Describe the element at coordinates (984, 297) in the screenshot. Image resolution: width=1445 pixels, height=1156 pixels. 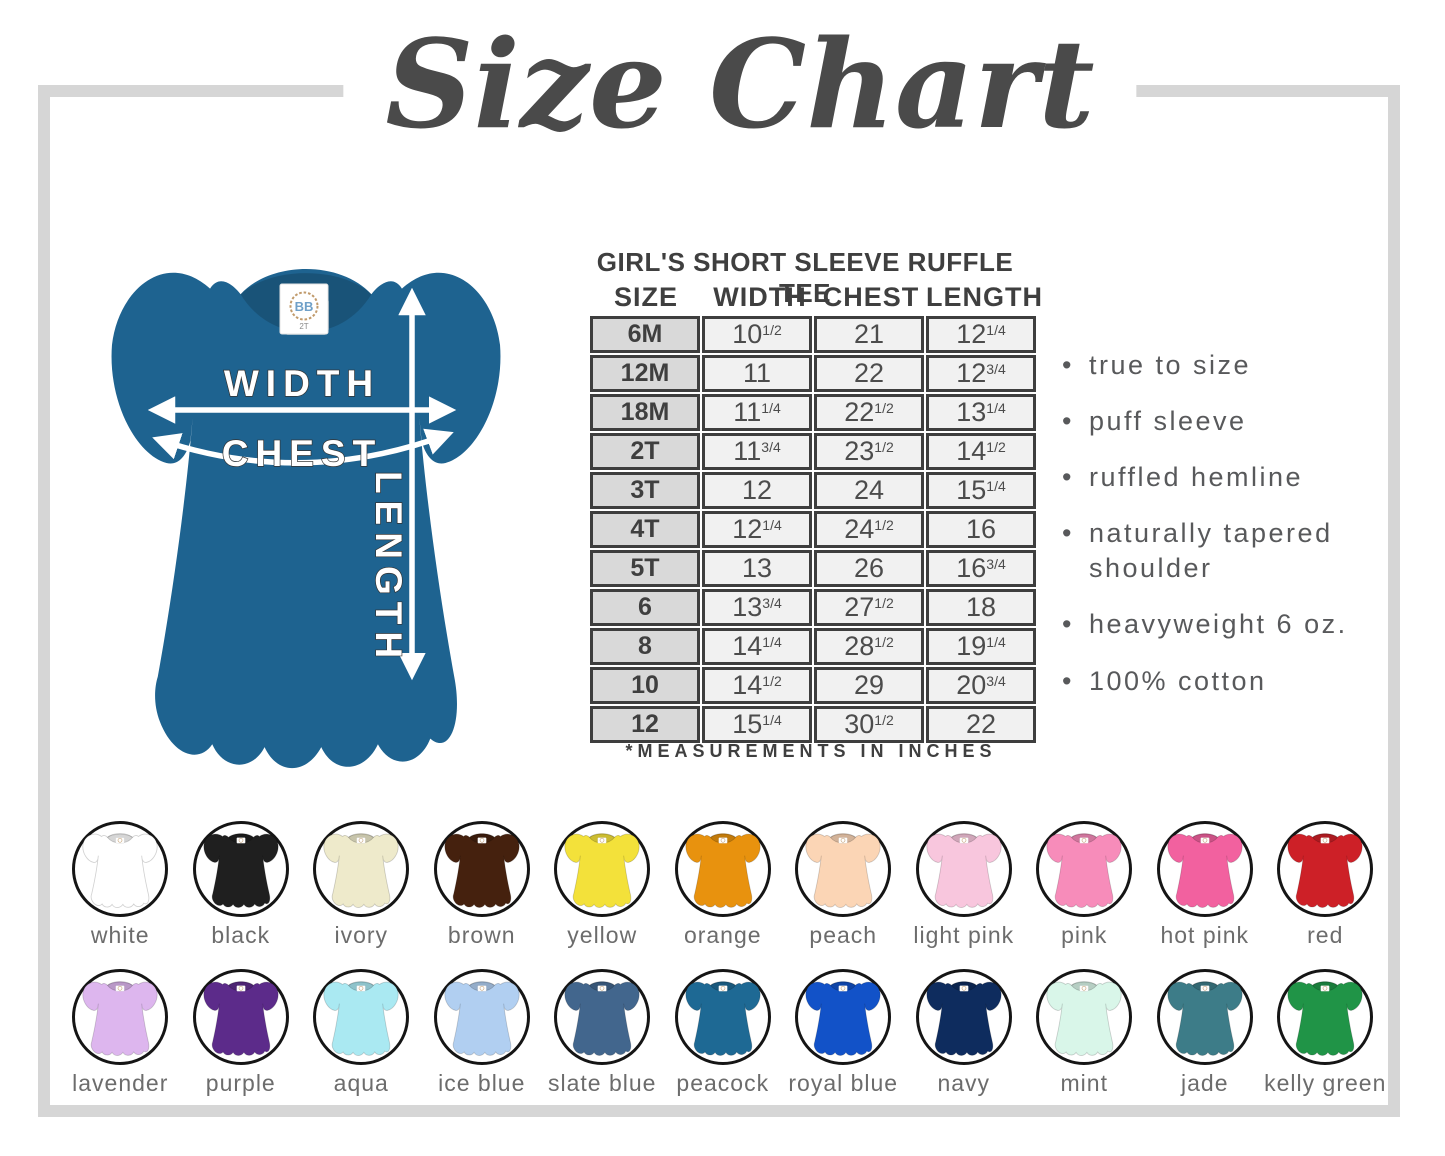
I see `column-header: LENGTH` at that location.